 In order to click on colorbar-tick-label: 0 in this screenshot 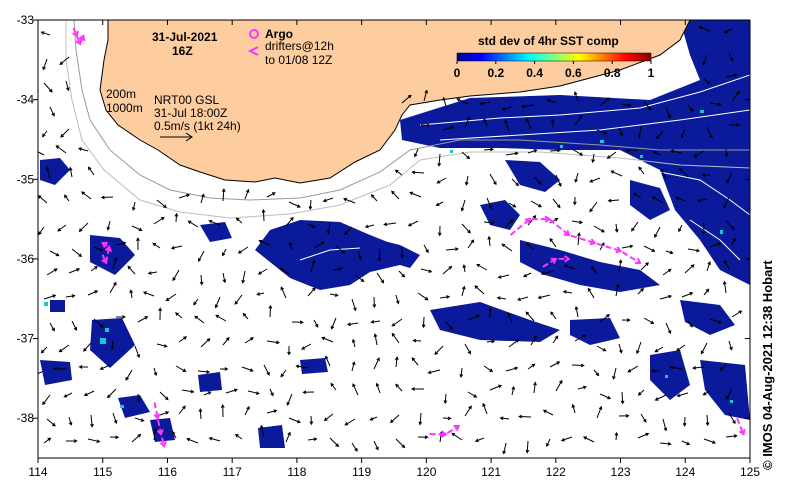, I will do `click(457, 73)`.